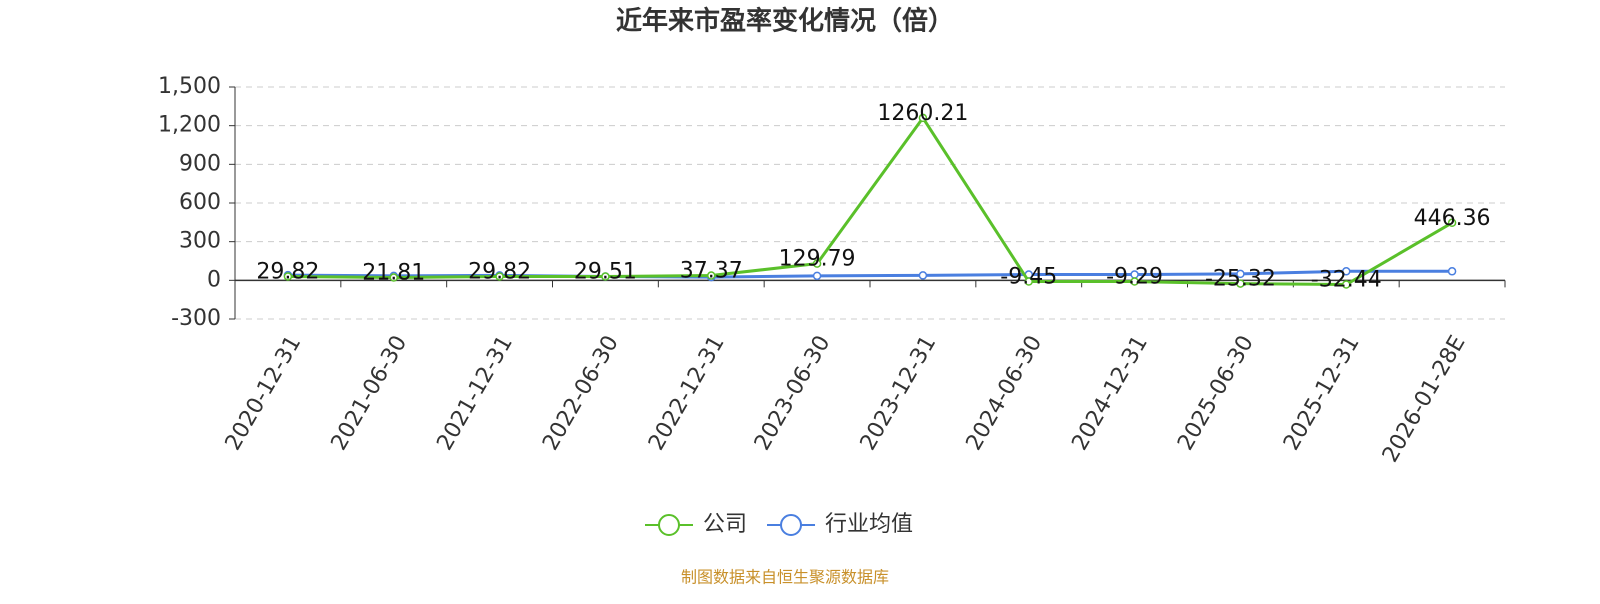 The width and height of the screenshot is (1600, 604). What do you see at coordinates (1110, 393) in the screenshot?
I see `x-tick-label: 2024-12-31` at bounding box center [1110, 393].